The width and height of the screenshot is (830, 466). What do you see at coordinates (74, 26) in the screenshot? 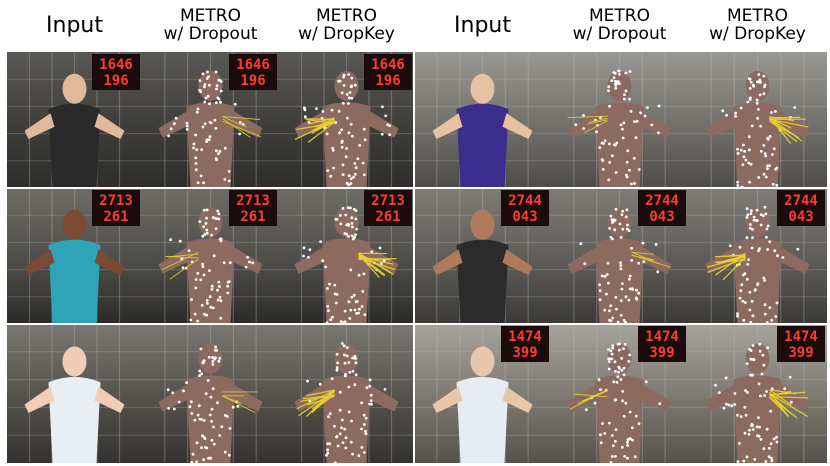
I see `col-label-input-left: Input` at bounding box center [74, 26].